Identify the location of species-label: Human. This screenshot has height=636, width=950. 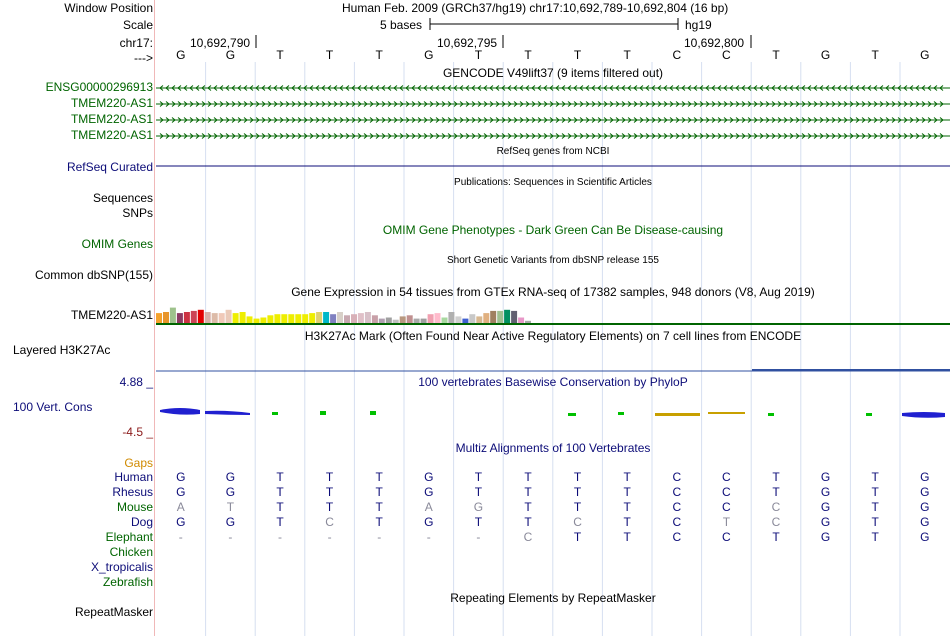
(133, 477).